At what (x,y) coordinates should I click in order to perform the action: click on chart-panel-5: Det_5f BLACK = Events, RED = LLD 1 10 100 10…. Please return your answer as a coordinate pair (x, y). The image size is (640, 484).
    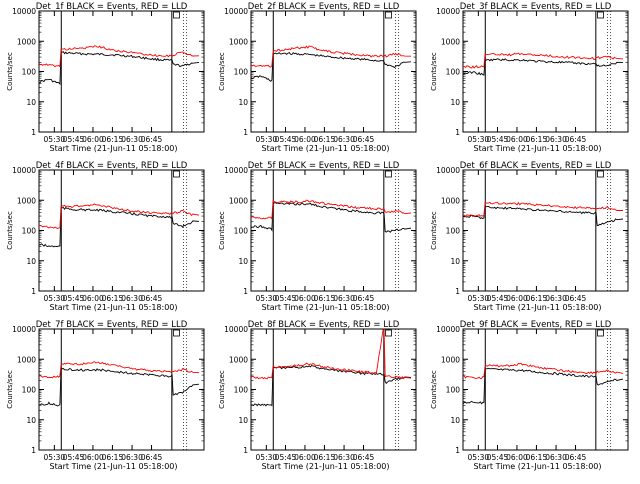
    Looking at the image, I should click on (317, 236).